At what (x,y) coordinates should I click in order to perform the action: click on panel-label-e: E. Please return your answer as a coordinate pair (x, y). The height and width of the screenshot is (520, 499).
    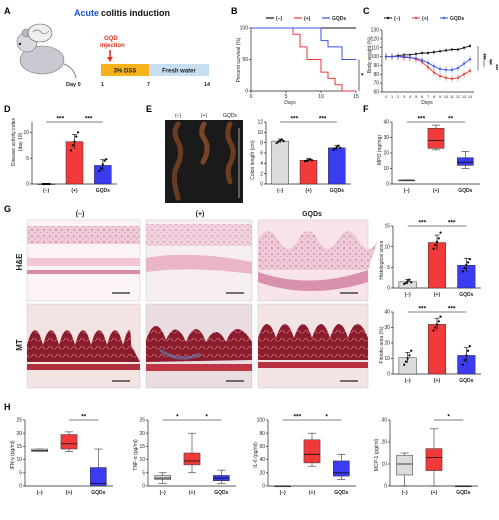
    Looking at the image, I should click on (149, 109).